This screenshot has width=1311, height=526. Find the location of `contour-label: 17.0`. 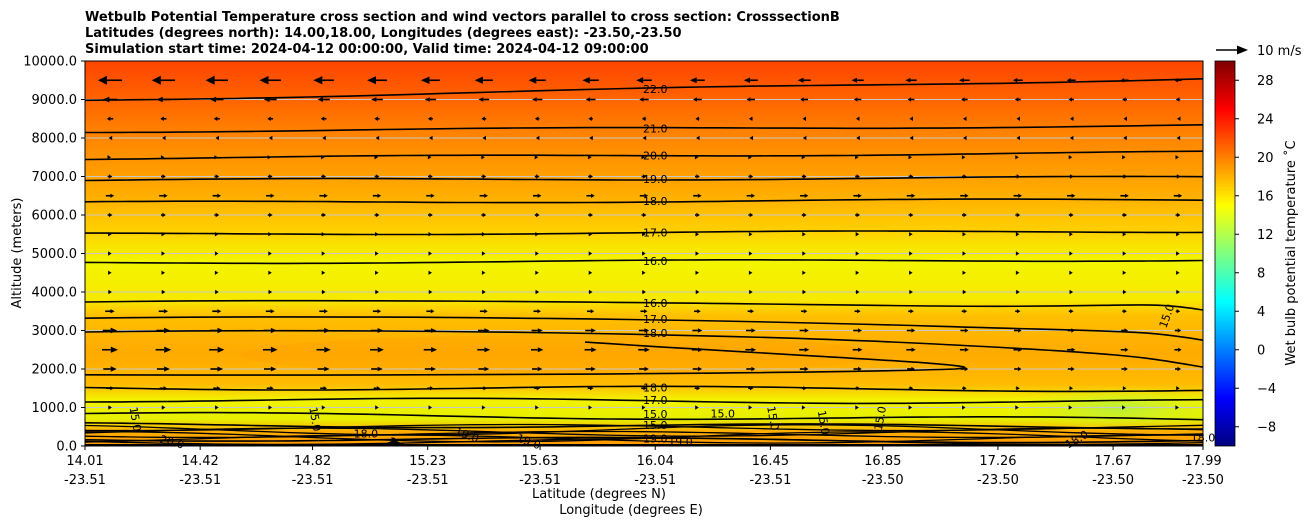

contour-label: 17.0 is located at coordinates (655, 233).